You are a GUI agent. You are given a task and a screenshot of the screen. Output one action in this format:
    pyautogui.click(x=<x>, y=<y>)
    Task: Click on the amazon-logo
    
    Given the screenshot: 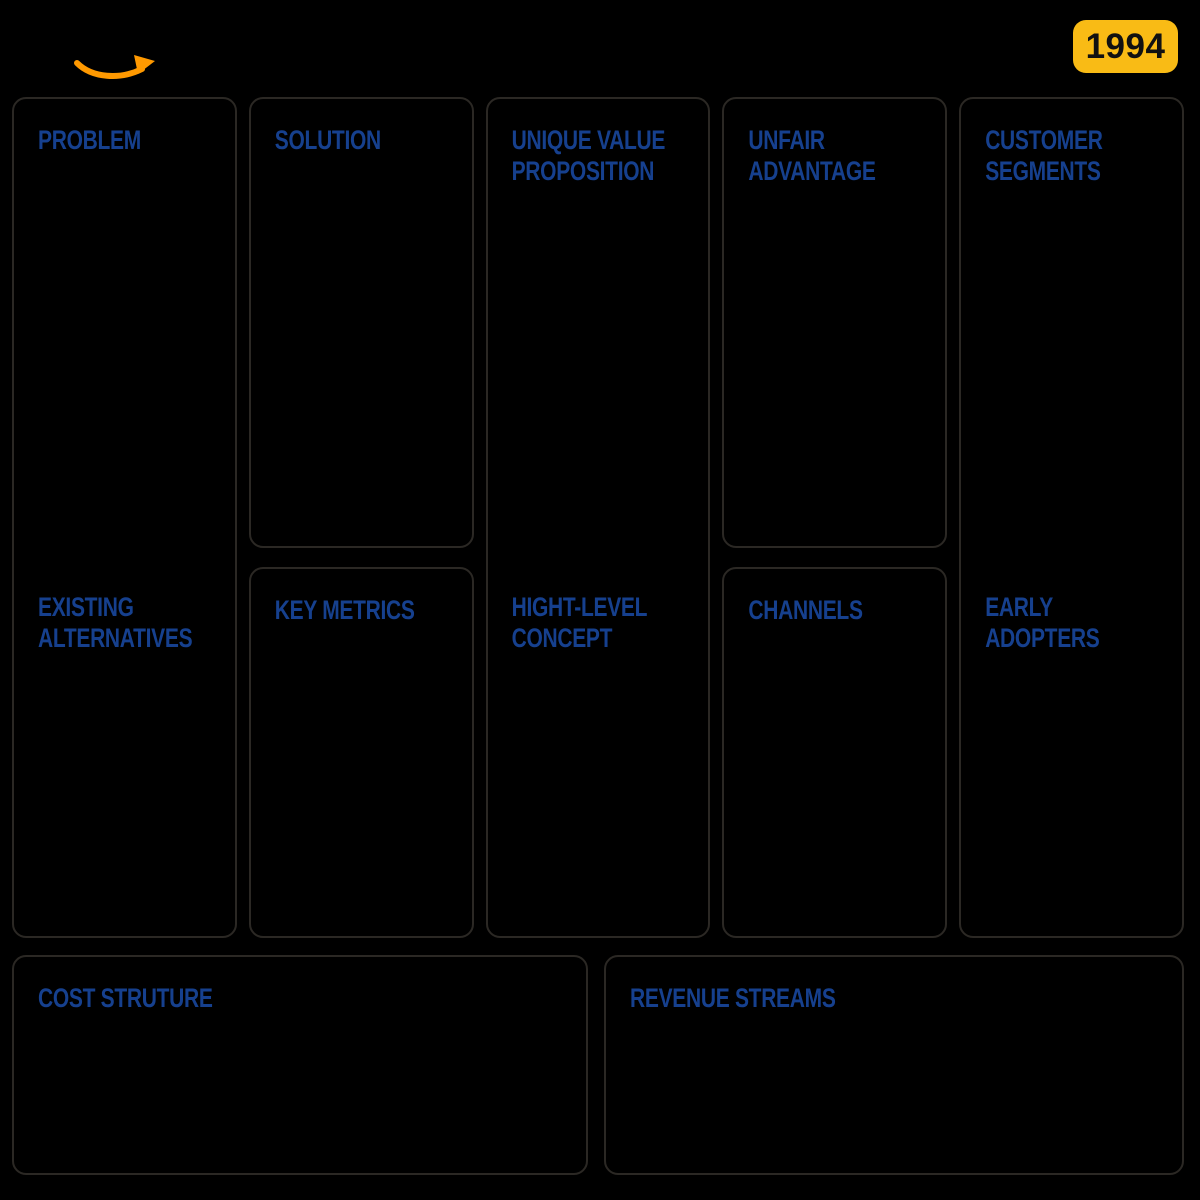 What is the action you would take?
    pyautogui.click(x=117, y=67)
    